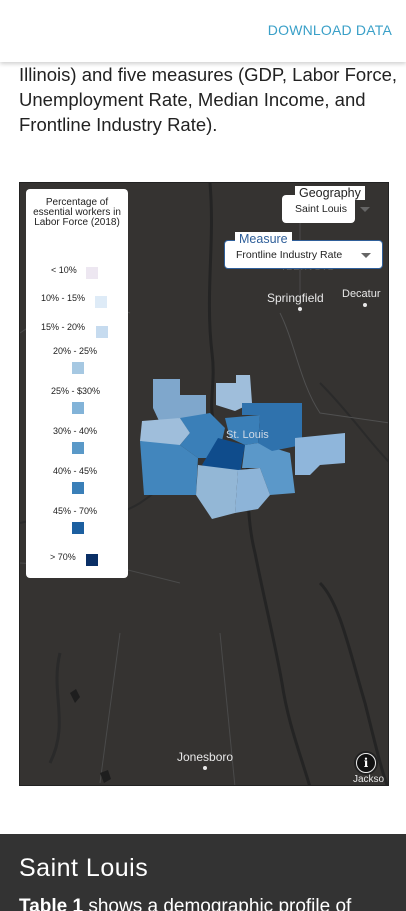 This screenshot has width=406, height=911. I want to click on legend-item: 20% - 25%, so click(77, 360).